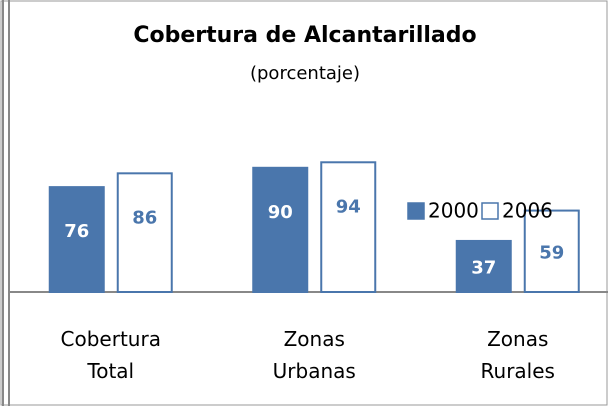  Describe the element at coordinates (280, 212) in the screenshot. I see `data-label: 90` at that location.